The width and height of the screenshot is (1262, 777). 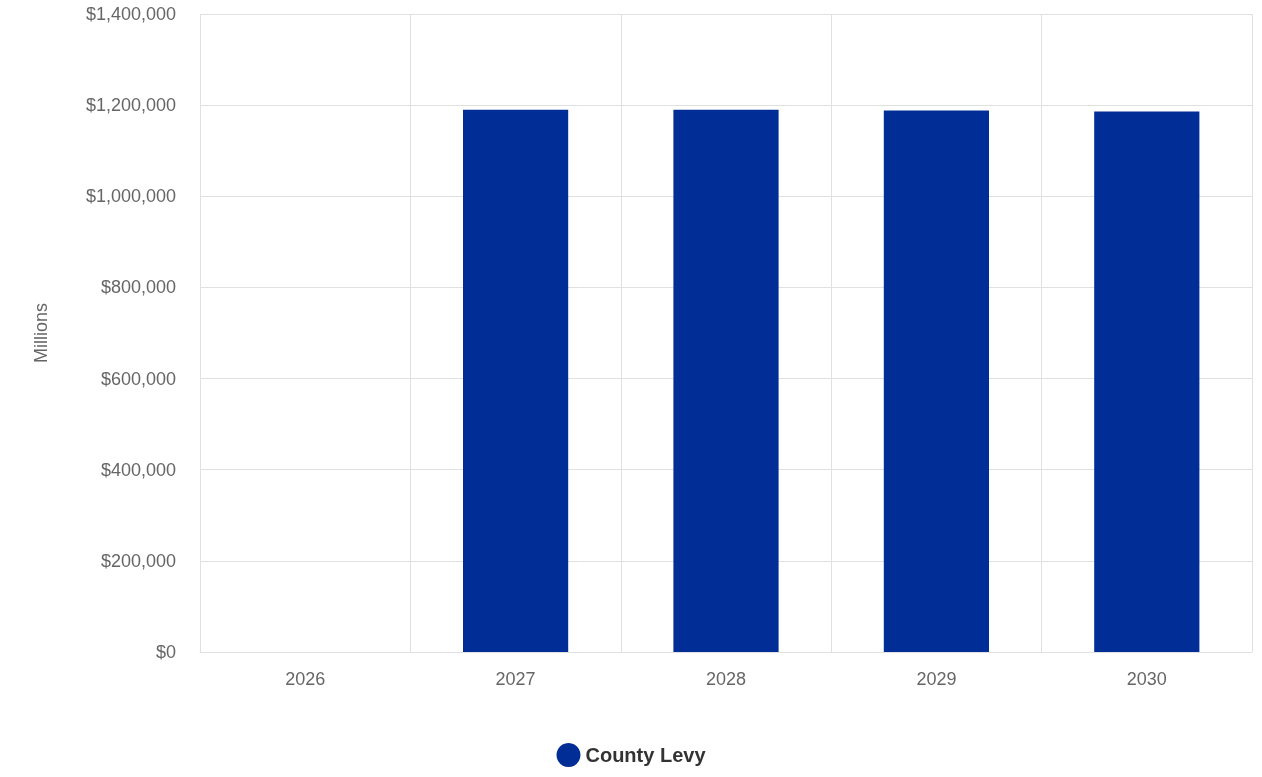 What do you see at coordinates (138, 287) in the screenshot?
I see `y-tick-label: $800,000` at bounding box center [138, 287].